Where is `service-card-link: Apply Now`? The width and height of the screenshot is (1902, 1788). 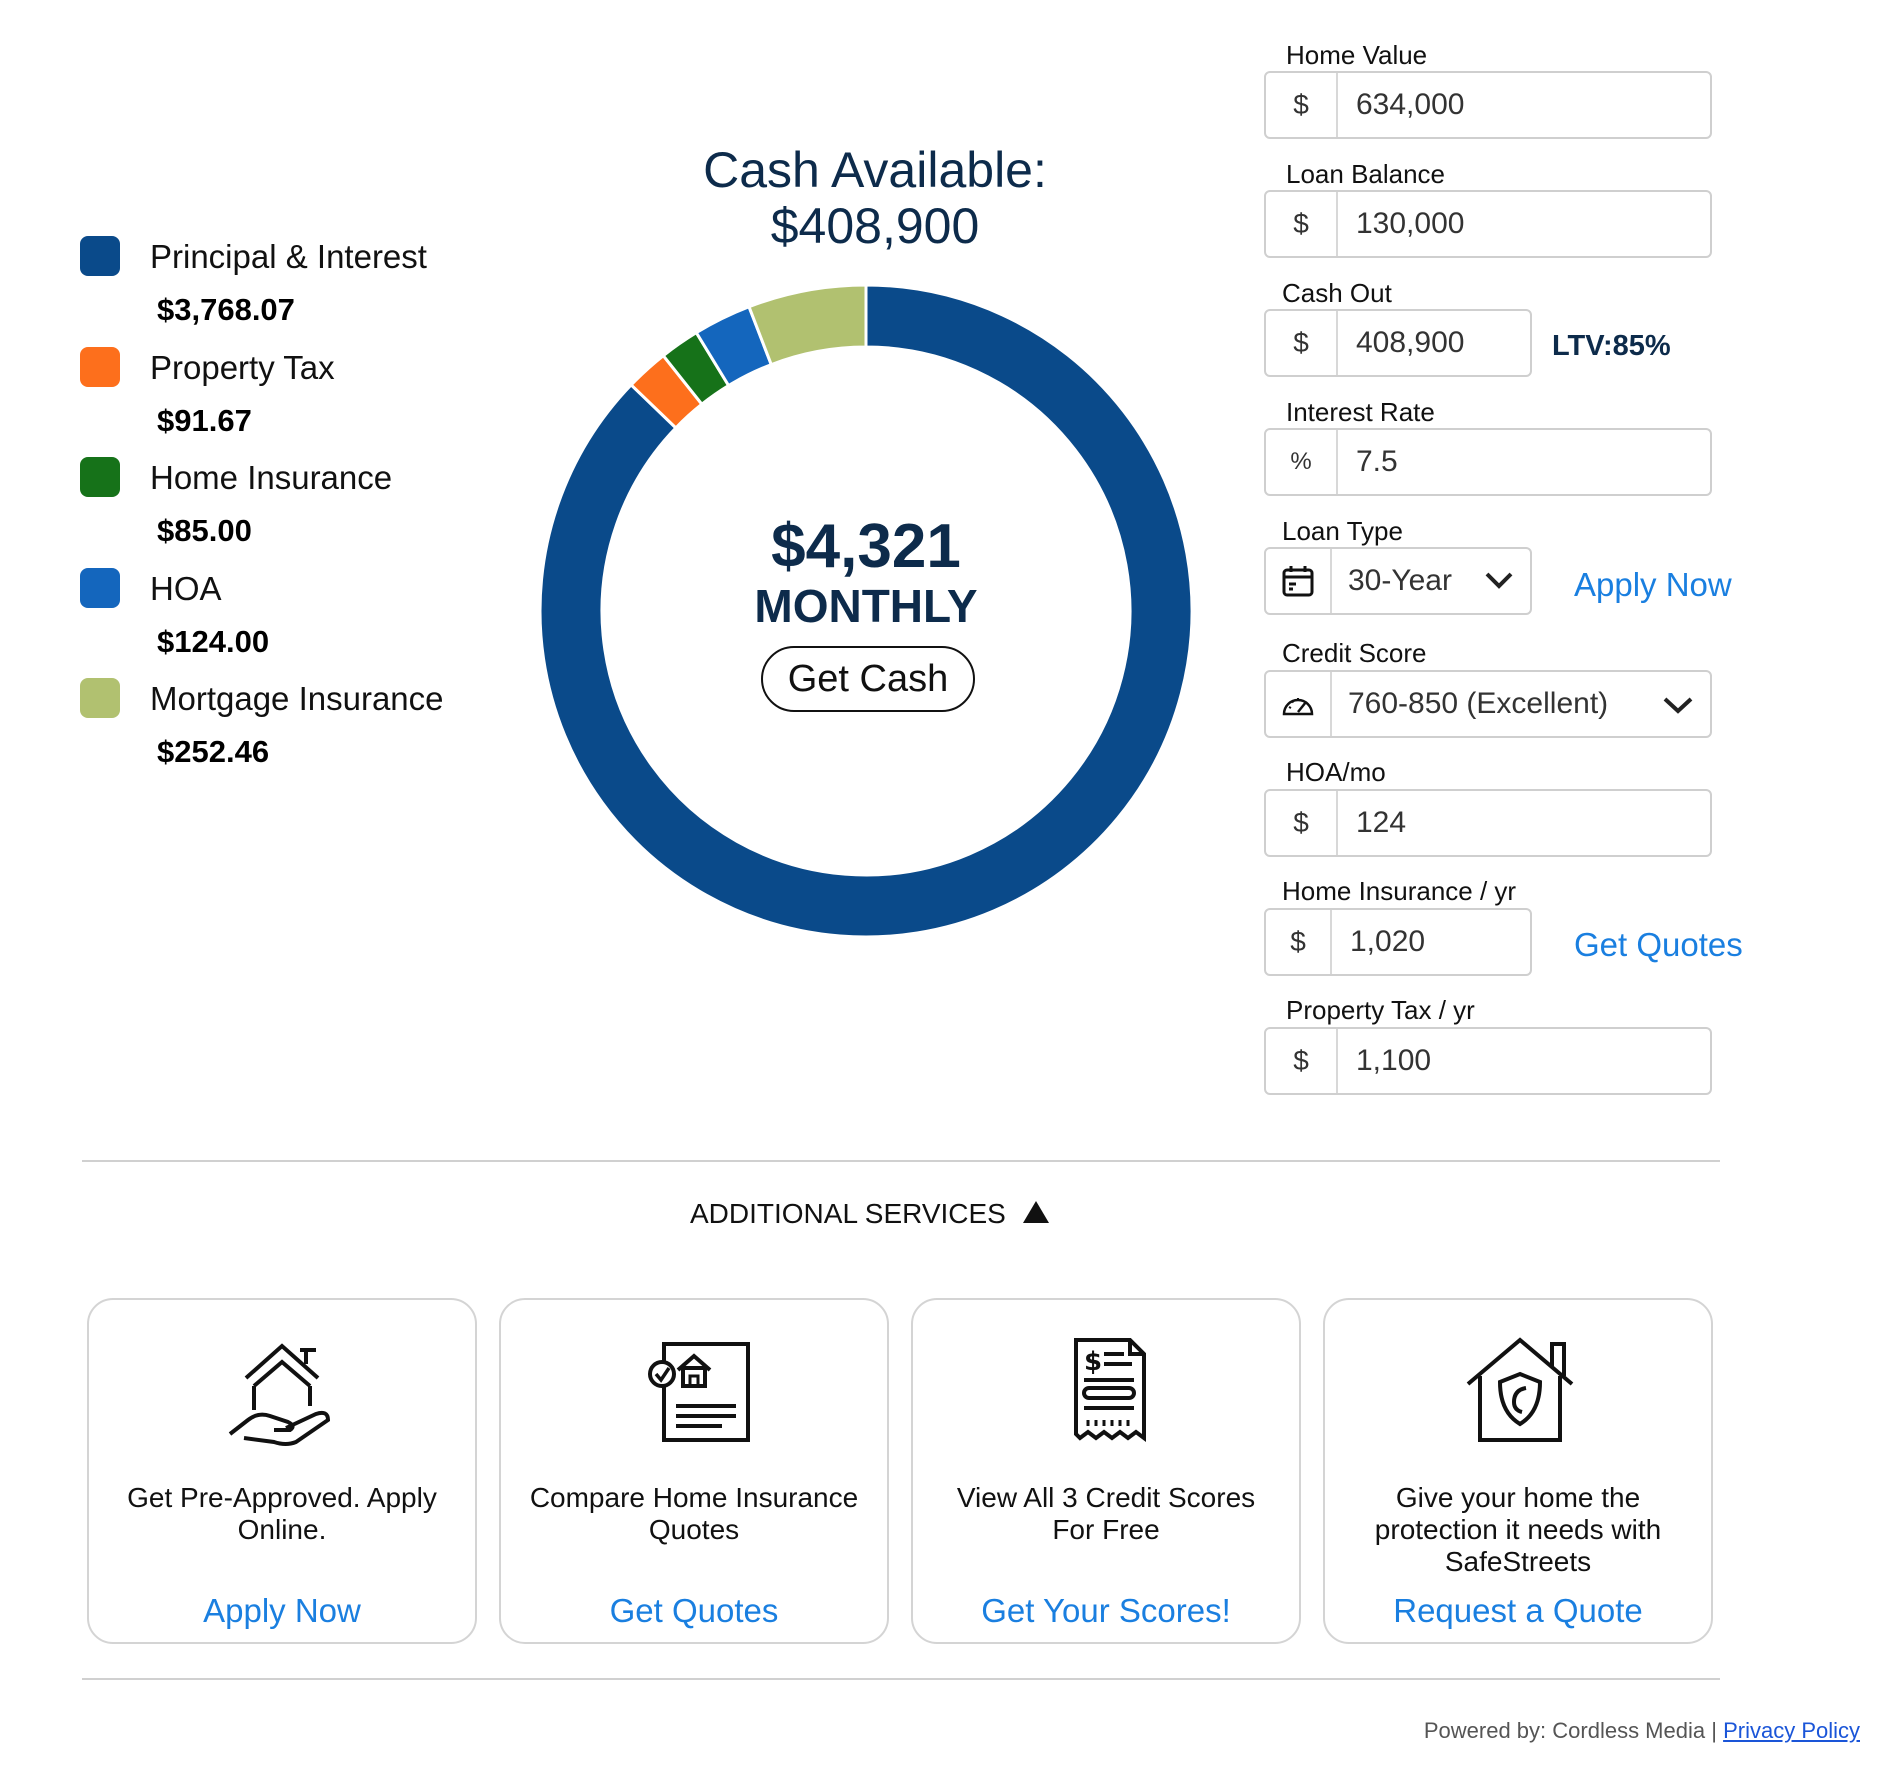
service-card-link: Apply Now is located at coordinates (282, 1610).